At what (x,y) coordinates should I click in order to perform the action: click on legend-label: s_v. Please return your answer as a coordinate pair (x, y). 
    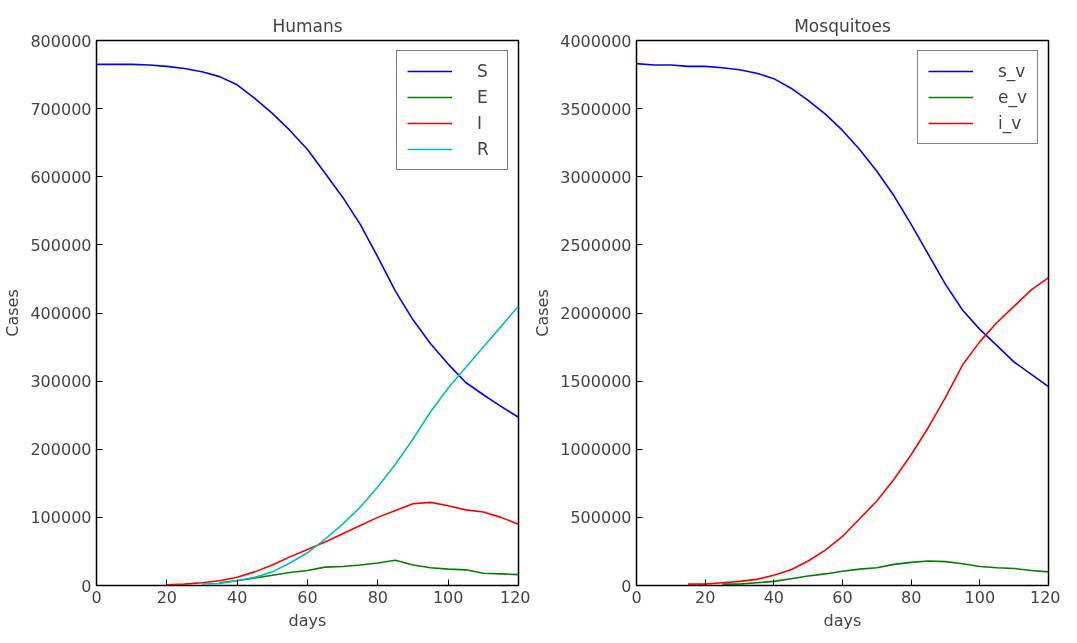
    Looking at the image, I should click on (1011, 71).